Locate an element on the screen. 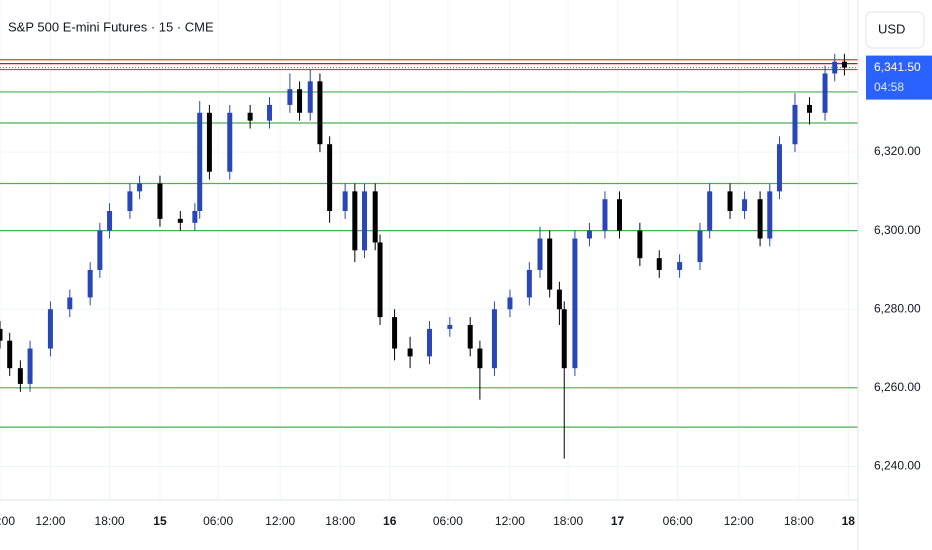 This screenshot has height=550, width=932. currency-button is located at coordinates (895, 30).